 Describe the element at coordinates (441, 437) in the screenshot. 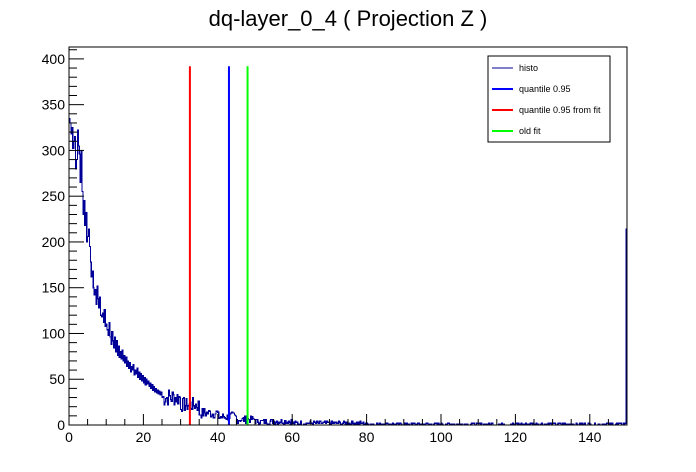

I see `x-tick-label: 100` at that location.